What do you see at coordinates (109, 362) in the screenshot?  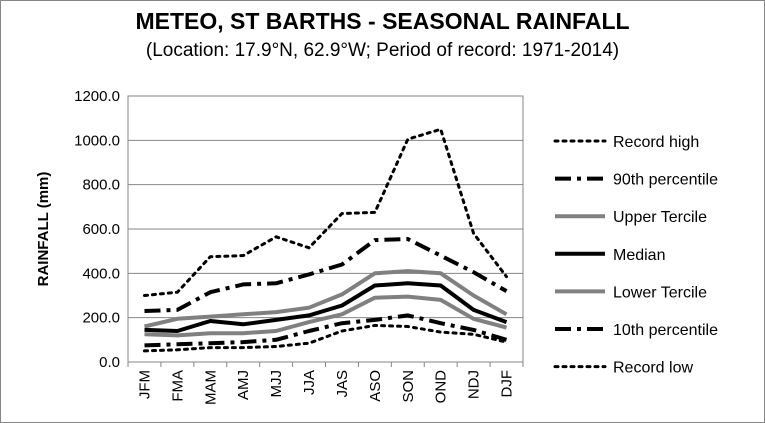 I see `y-tick-label: 0.0` at bounding box center [109, 362].